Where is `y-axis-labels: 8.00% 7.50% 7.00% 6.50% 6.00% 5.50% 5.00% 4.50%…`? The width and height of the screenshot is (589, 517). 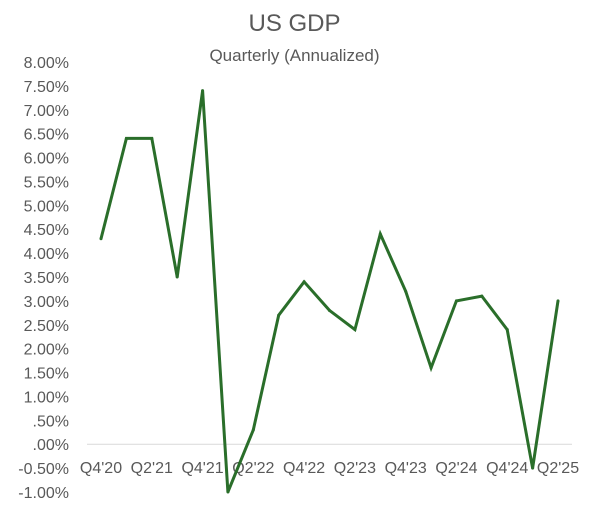
y-axis-labels: 8.00% 7.50% 7.00% 6.50% 6.00% 5.50% 5.00% 4.50%… is located at coordinates (43, 278).